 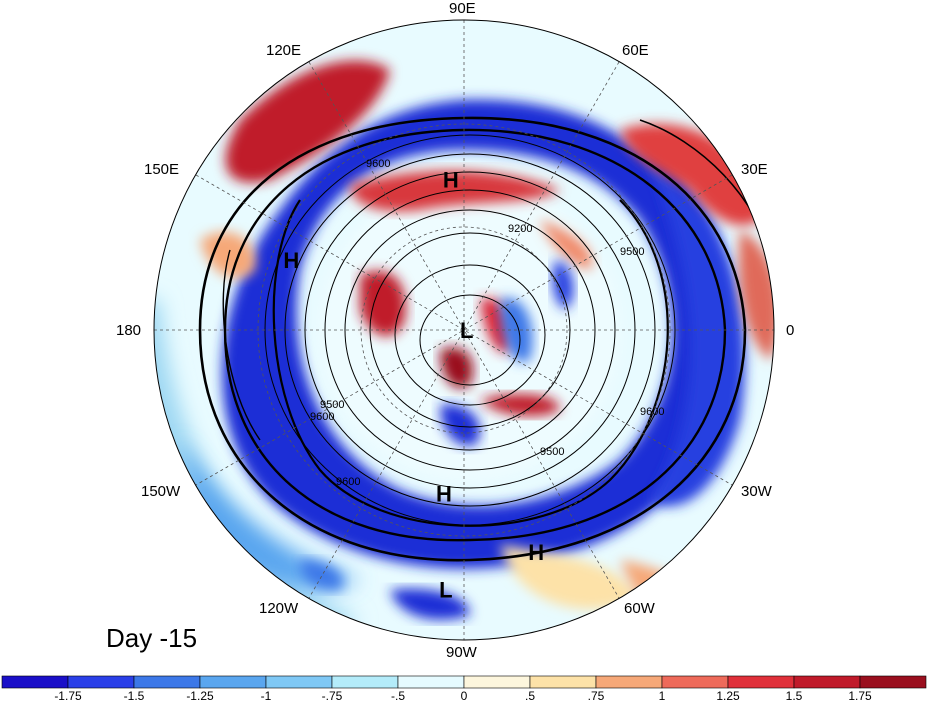 What do you see at coordinates (283, 50) in the screenshot?
I see `lon-label-120e: 120E` at bounding box center [283, 50].